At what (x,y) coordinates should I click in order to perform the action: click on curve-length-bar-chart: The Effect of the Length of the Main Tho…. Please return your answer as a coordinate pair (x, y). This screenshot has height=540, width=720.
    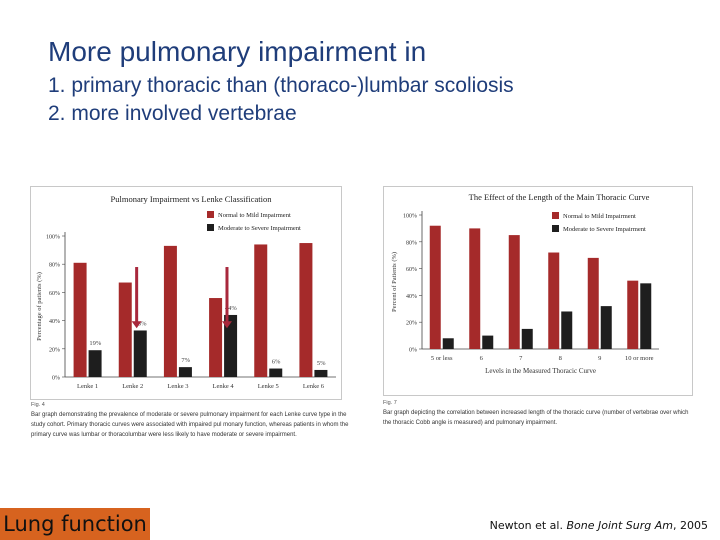
    Looking at the image, I should click on (525, 283).